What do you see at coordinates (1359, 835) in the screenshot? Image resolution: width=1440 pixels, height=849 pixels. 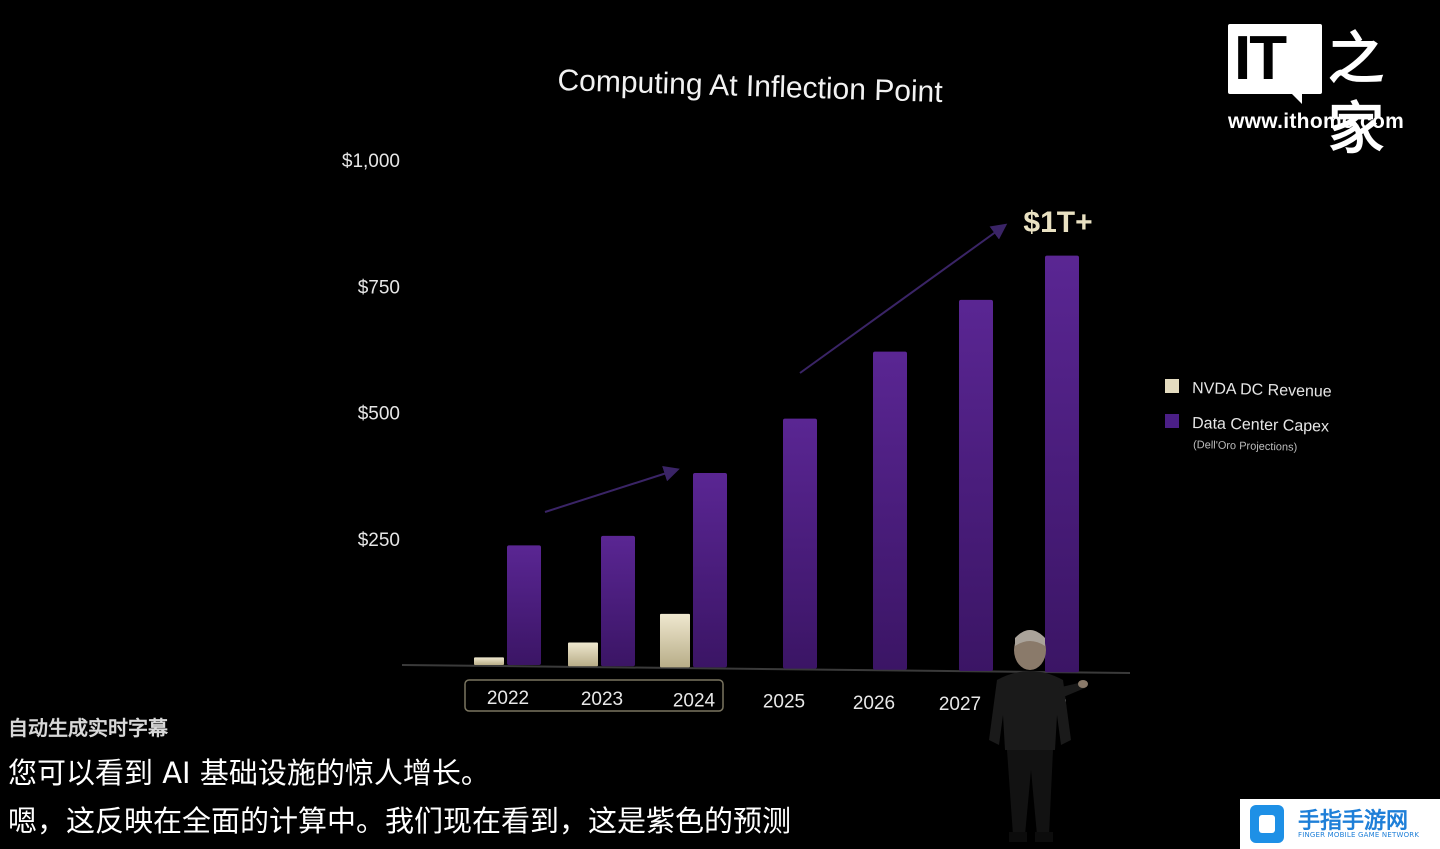 I see `badge-subtitle: FINGER MOBILE GAME NETWORK` at bounding box center [1359, 835].